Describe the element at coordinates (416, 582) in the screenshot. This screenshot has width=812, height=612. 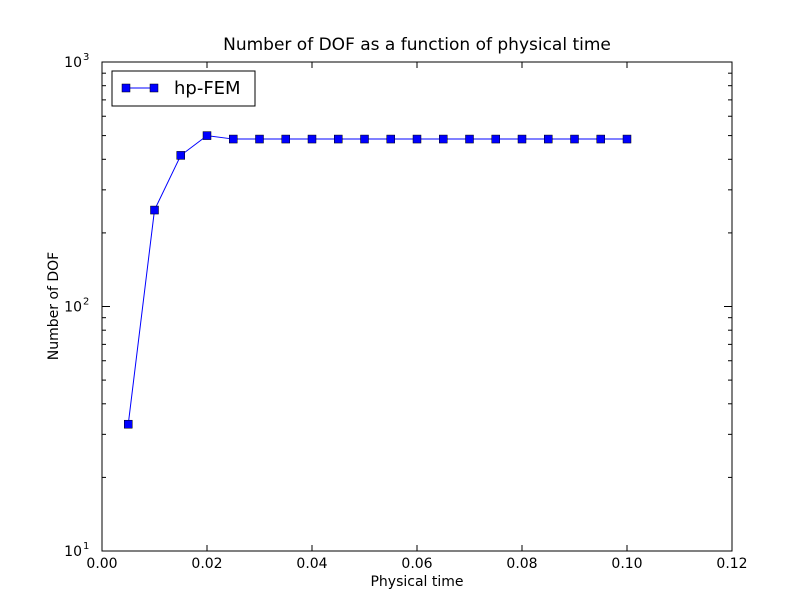
I see `x-axis-label: Physical time` at that location.